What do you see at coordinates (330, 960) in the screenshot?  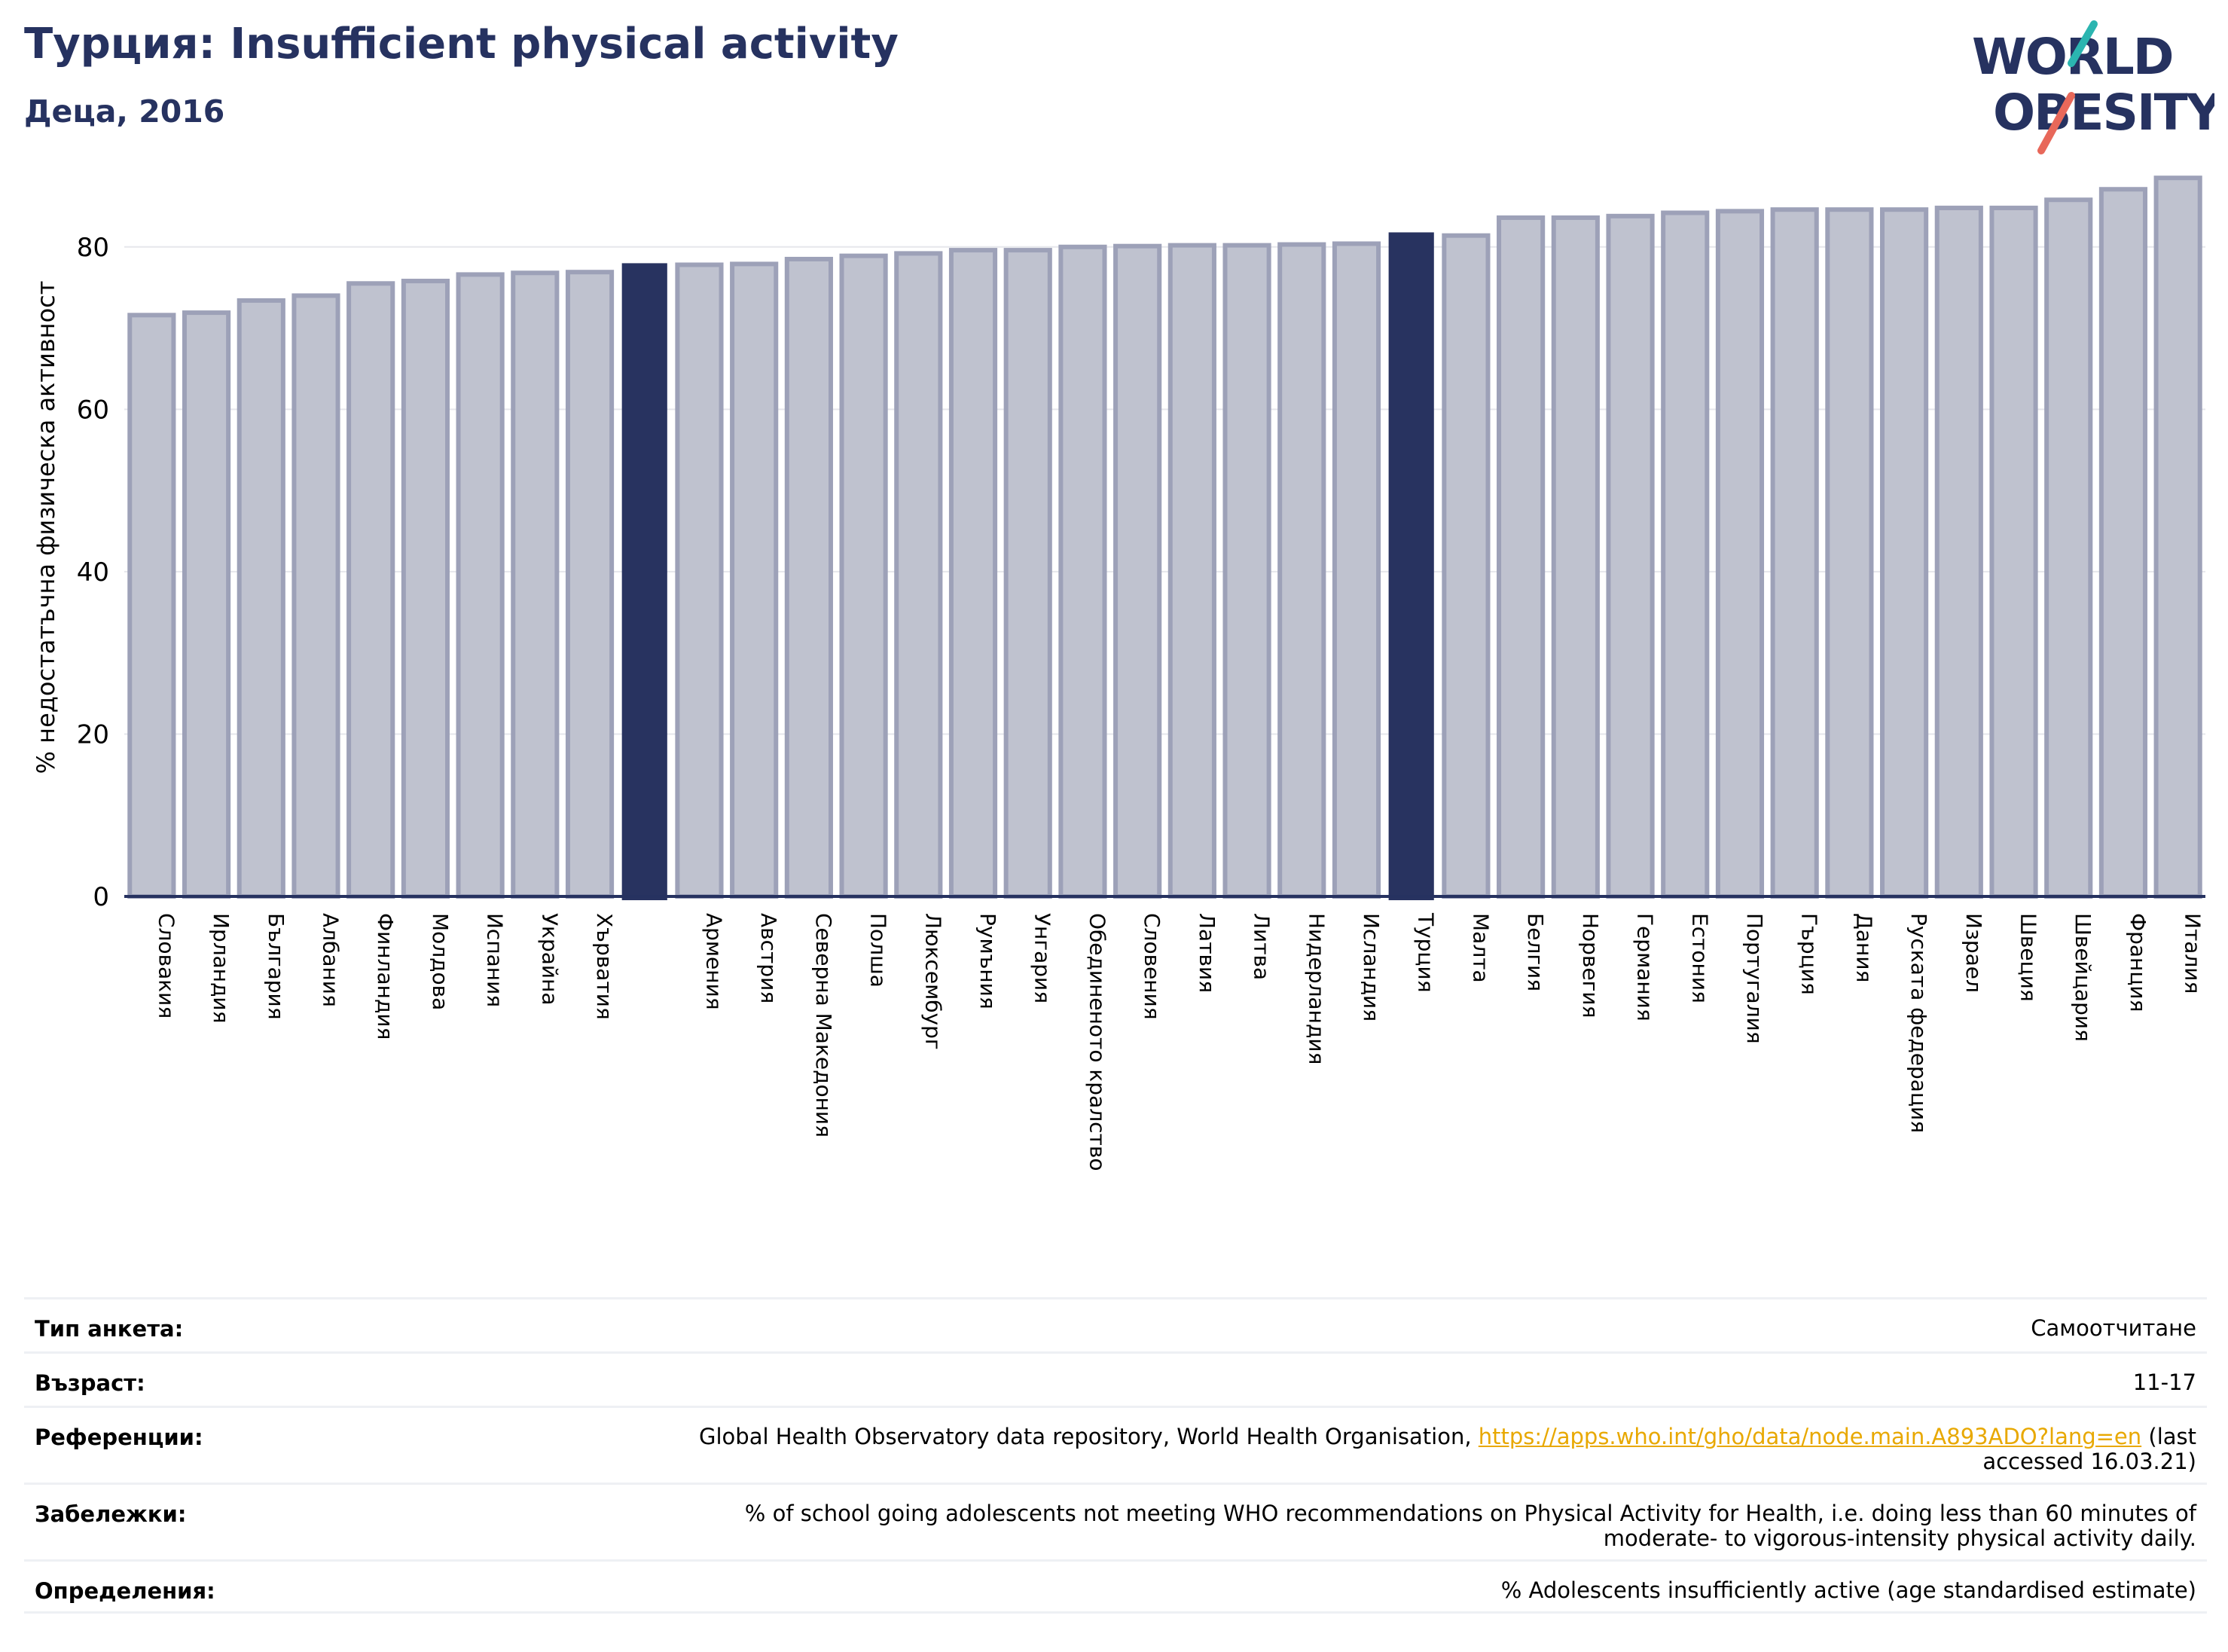 I see `x-tick-label: Албания` at bounding box center [330, 960].